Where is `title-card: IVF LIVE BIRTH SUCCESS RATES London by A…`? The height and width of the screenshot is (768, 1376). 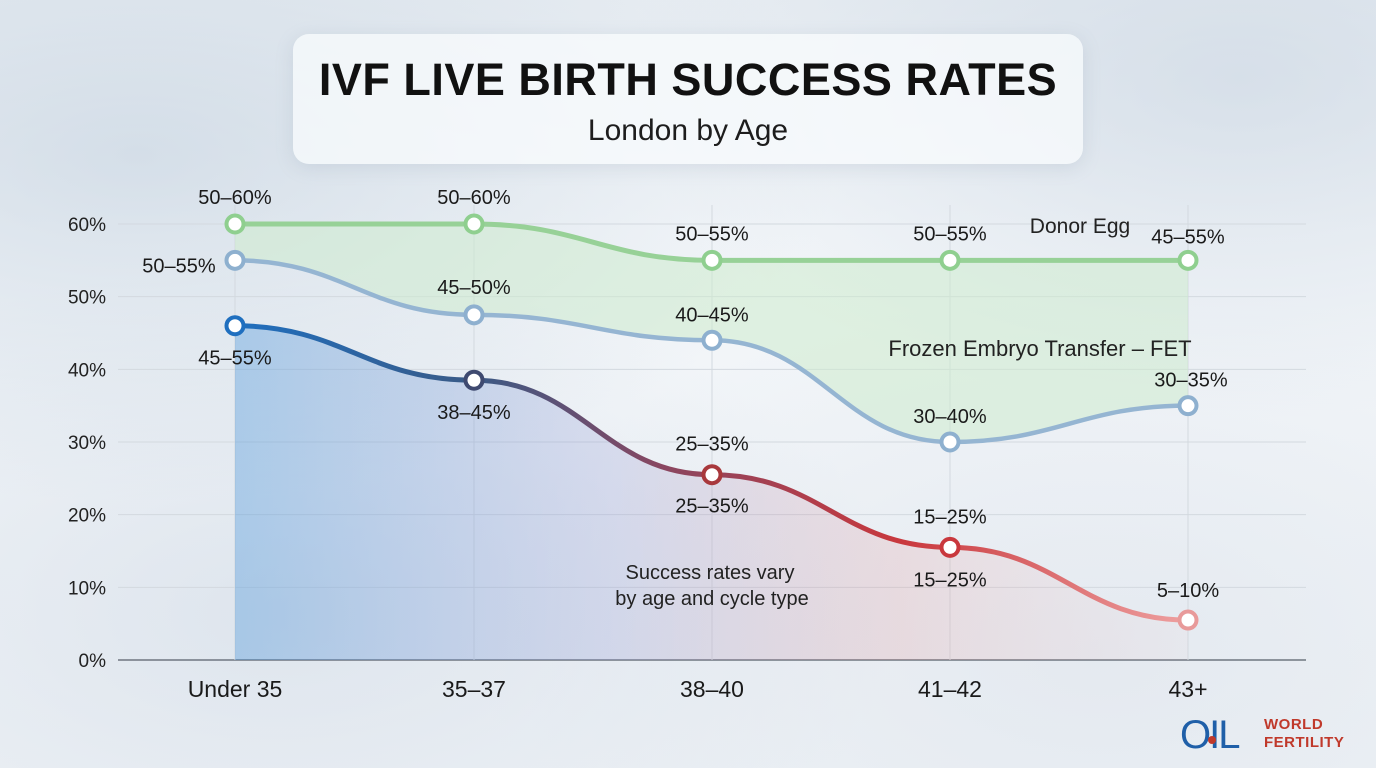
title-card: IVF LIVE BIRTH SUCCESS RATES London by A… is located at coordinates (688, 99).